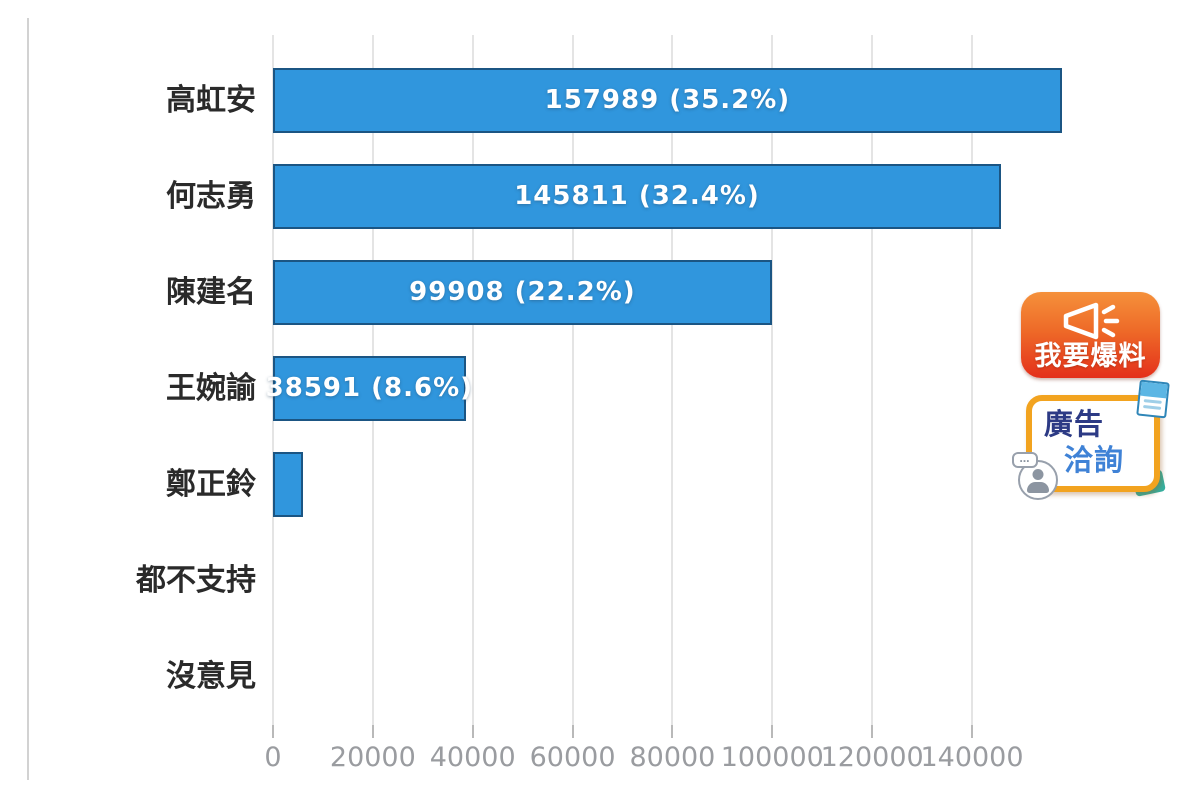 This screenshot has width=1200, height=797. I want to click on x-tick-label: 100000, so click(772, 757).